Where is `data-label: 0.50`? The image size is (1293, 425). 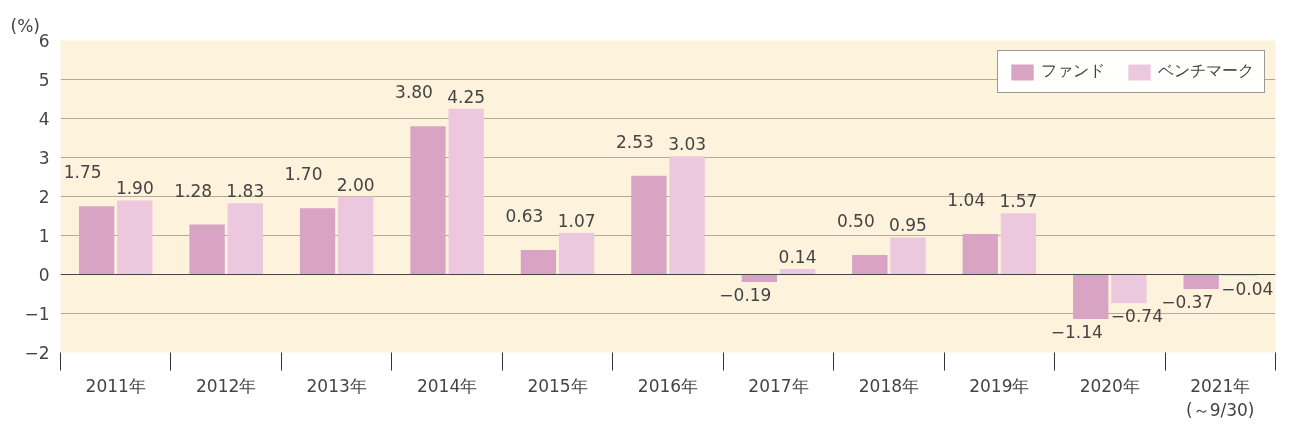
data-label: 0.50 is located at coordinates (855, 221).